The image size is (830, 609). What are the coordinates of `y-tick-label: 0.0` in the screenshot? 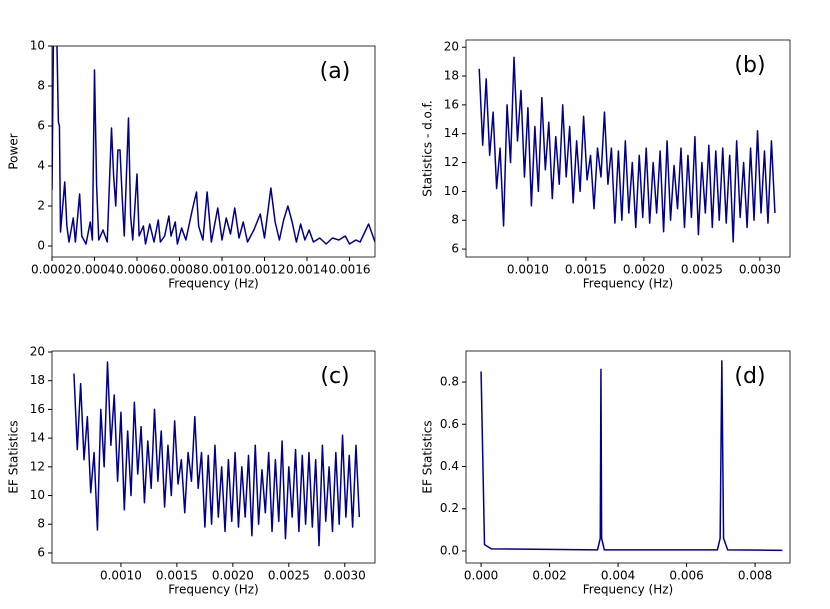 It's located at (449, 550).